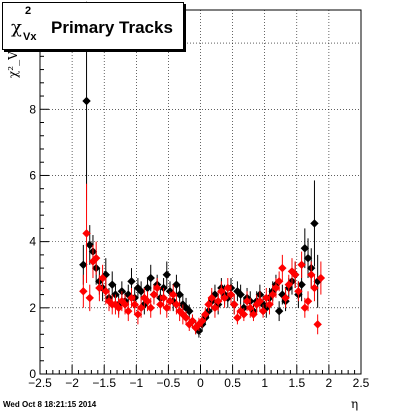 Image resolution: width=400 pixels, height=414 pixels. Describe the element at coordinates (28, 11) in the screenshot. I see `title-superscript: 2` at that location.